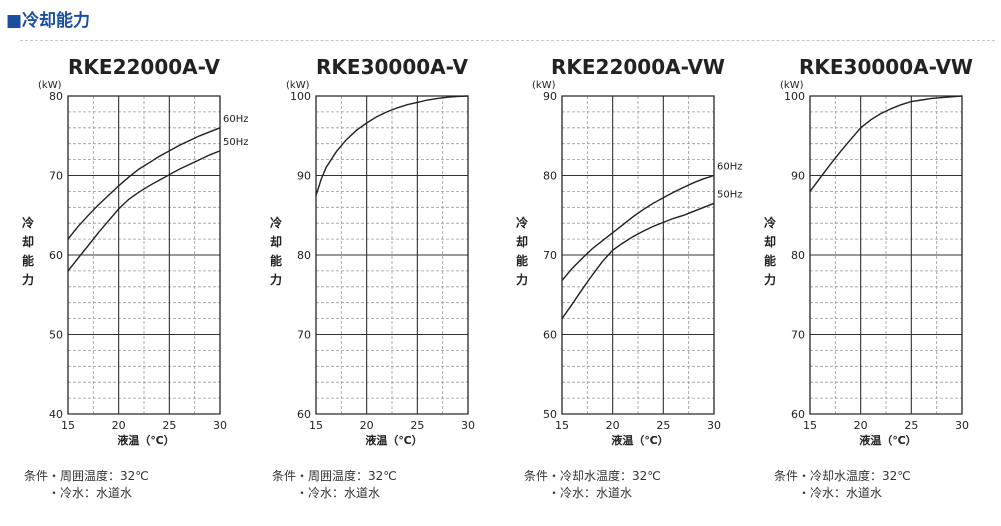 This screenshot has height=526, width=1001. What do you see at coordinates (56, 414) in the screenshot?
I see `y-tick-label: 40` at bounding box center [56, 414].